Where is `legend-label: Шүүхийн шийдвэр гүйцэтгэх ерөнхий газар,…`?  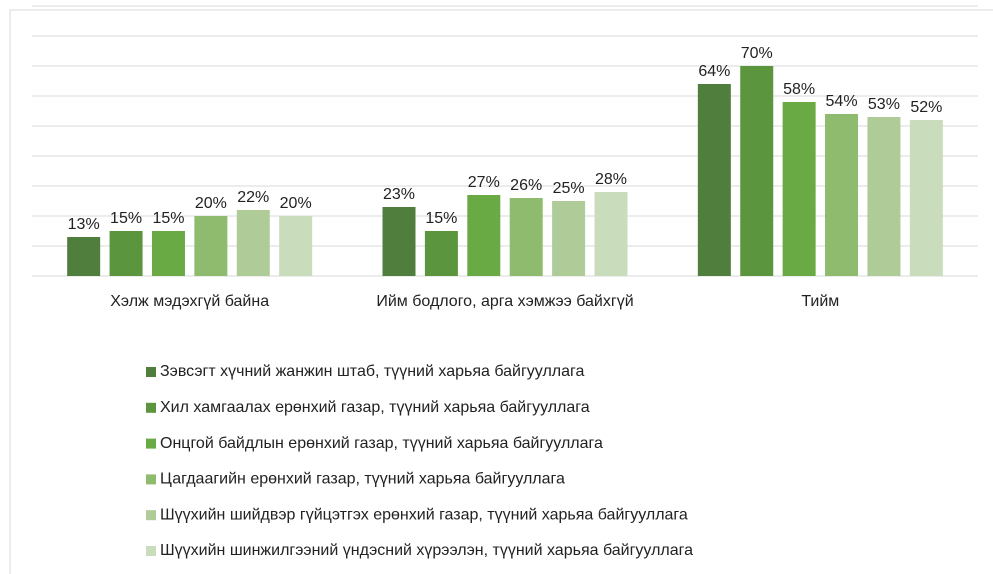
legend-label: Шүүхийн шийдвэр гүйцэтгэх ерөнхий газар,… is located at coordinates (424, 514).